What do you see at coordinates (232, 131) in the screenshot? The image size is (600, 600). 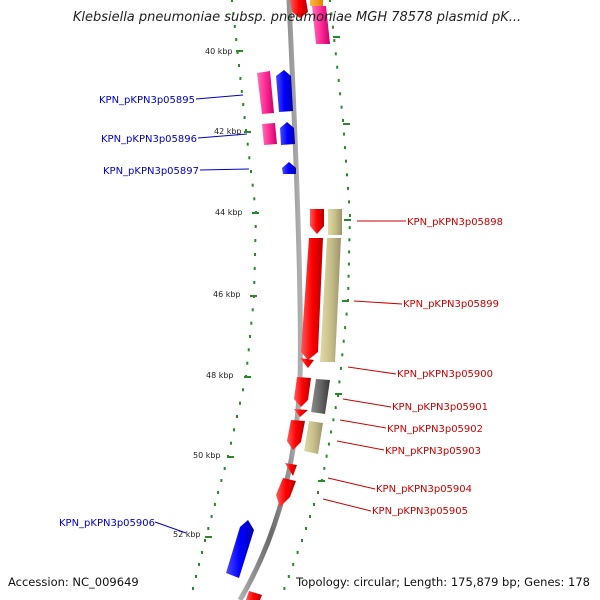 I see `tick-42kbp: 42 kbp` at bounding box center [232, 131].